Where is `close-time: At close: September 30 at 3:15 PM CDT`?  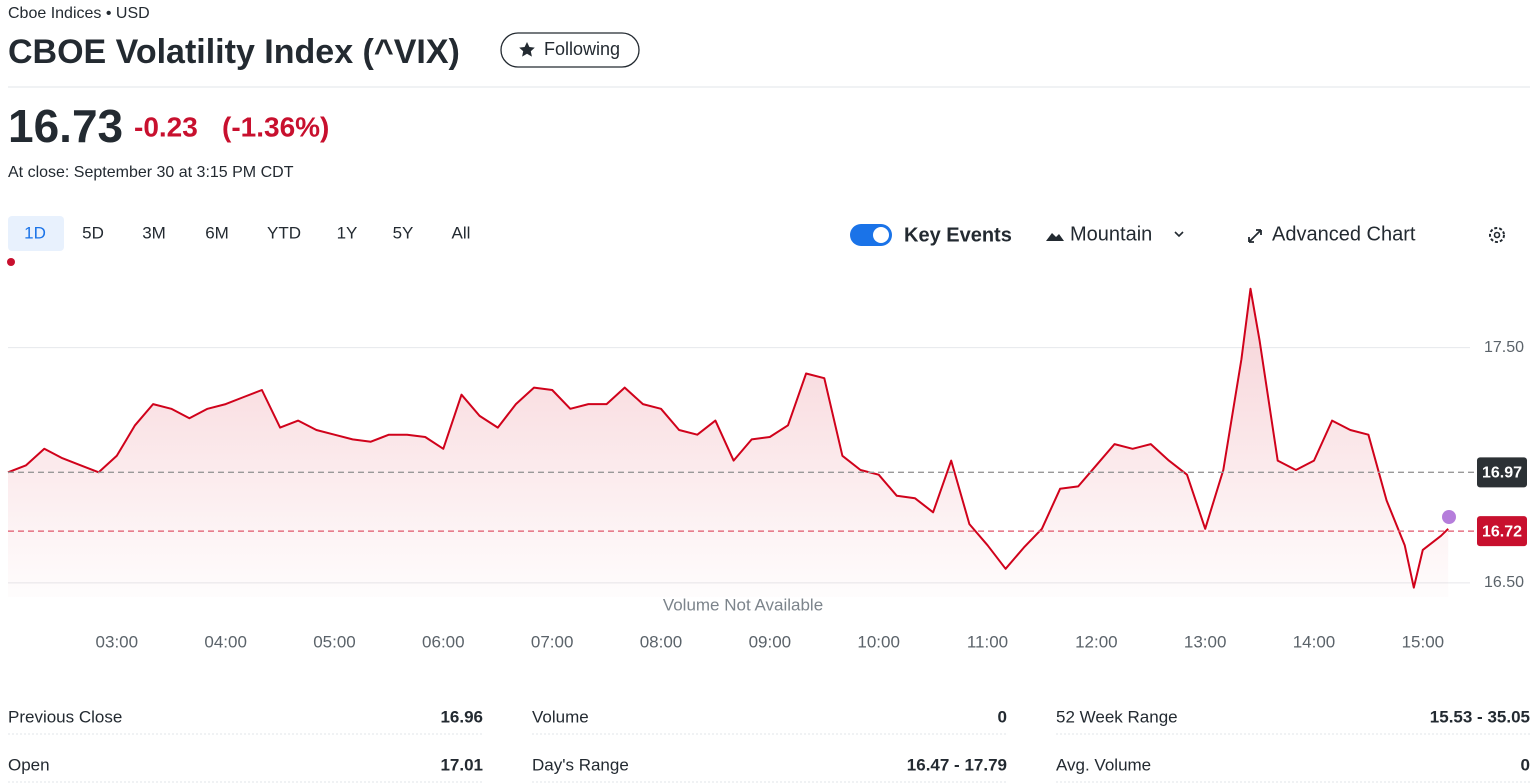
close-time: At close: September 30 at 3:15 PM CDT is located at coordinates (151, 172).